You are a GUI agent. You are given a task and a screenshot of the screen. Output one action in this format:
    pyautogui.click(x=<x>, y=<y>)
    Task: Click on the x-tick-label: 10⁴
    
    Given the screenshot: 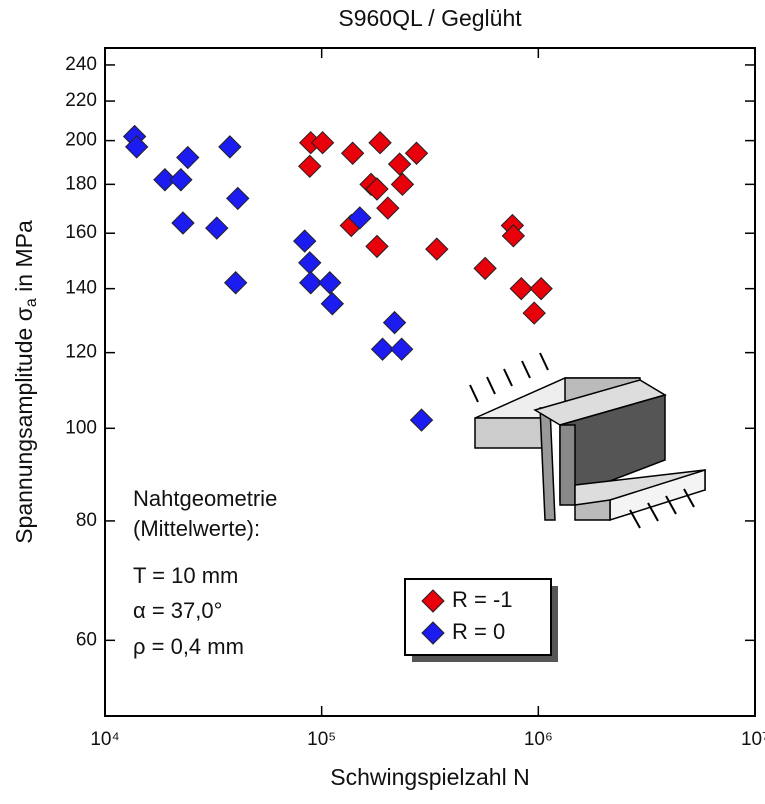 What is the action you would take?
    pyautogui.click(x=104, y=739)
    